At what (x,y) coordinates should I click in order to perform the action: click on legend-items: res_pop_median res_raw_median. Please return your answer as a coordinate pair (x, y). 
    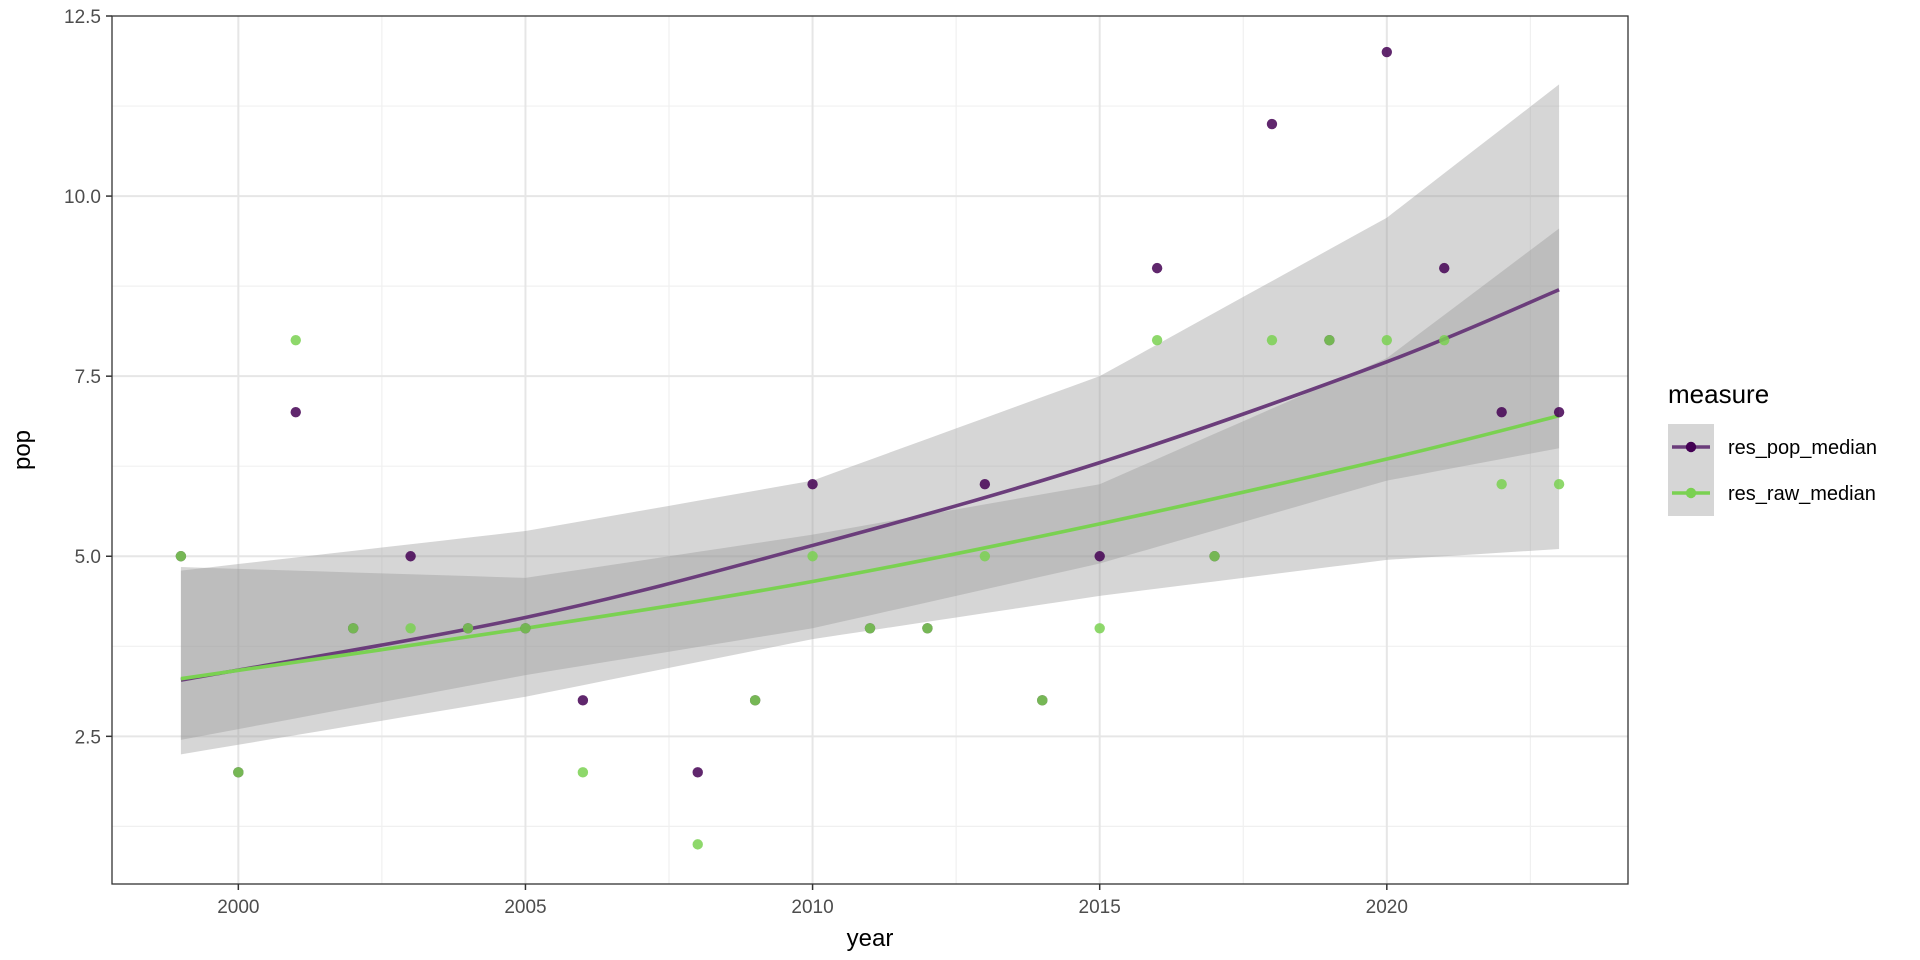
    Looking at the image, I should click on (1772, 470).